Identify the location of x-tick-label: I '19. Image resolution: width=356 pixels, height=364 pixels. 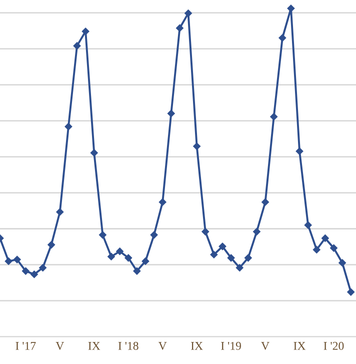
(231, 346).